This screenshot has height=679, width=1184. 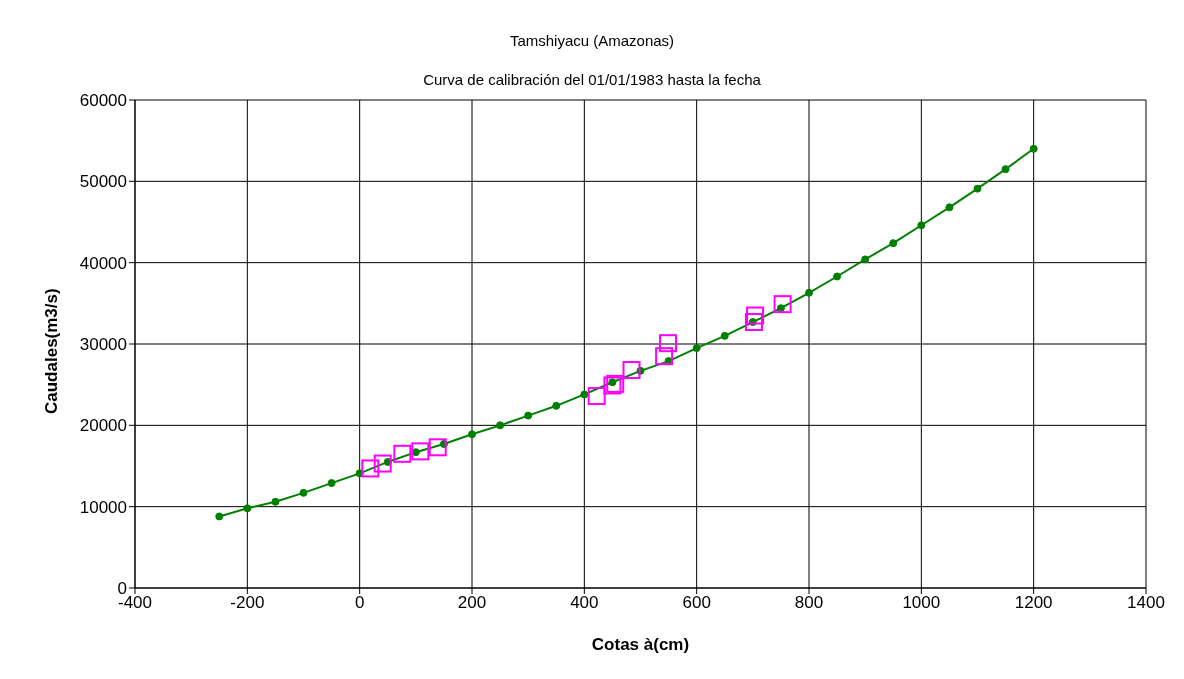 I want to click on y-axis-title: Caudales(m3/s), so click(x=52, y=351).